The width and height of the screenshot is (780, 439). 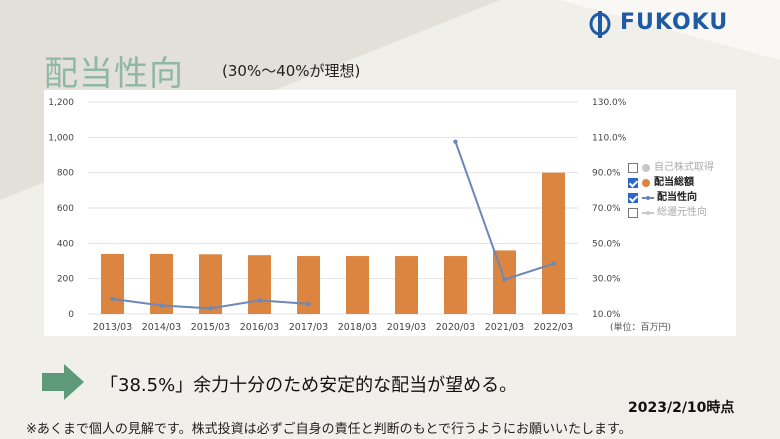 I want to click on legend-item: 自己株式取得, so click(x=682, y=167).